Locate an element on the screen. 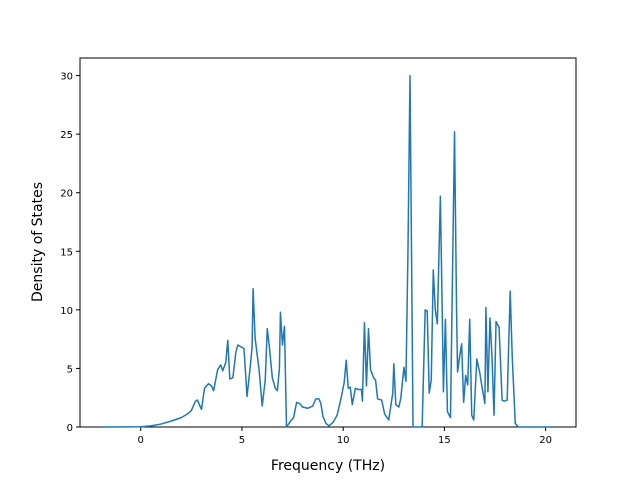  y-tick-label: 25 is located at coordinates (66, 135).